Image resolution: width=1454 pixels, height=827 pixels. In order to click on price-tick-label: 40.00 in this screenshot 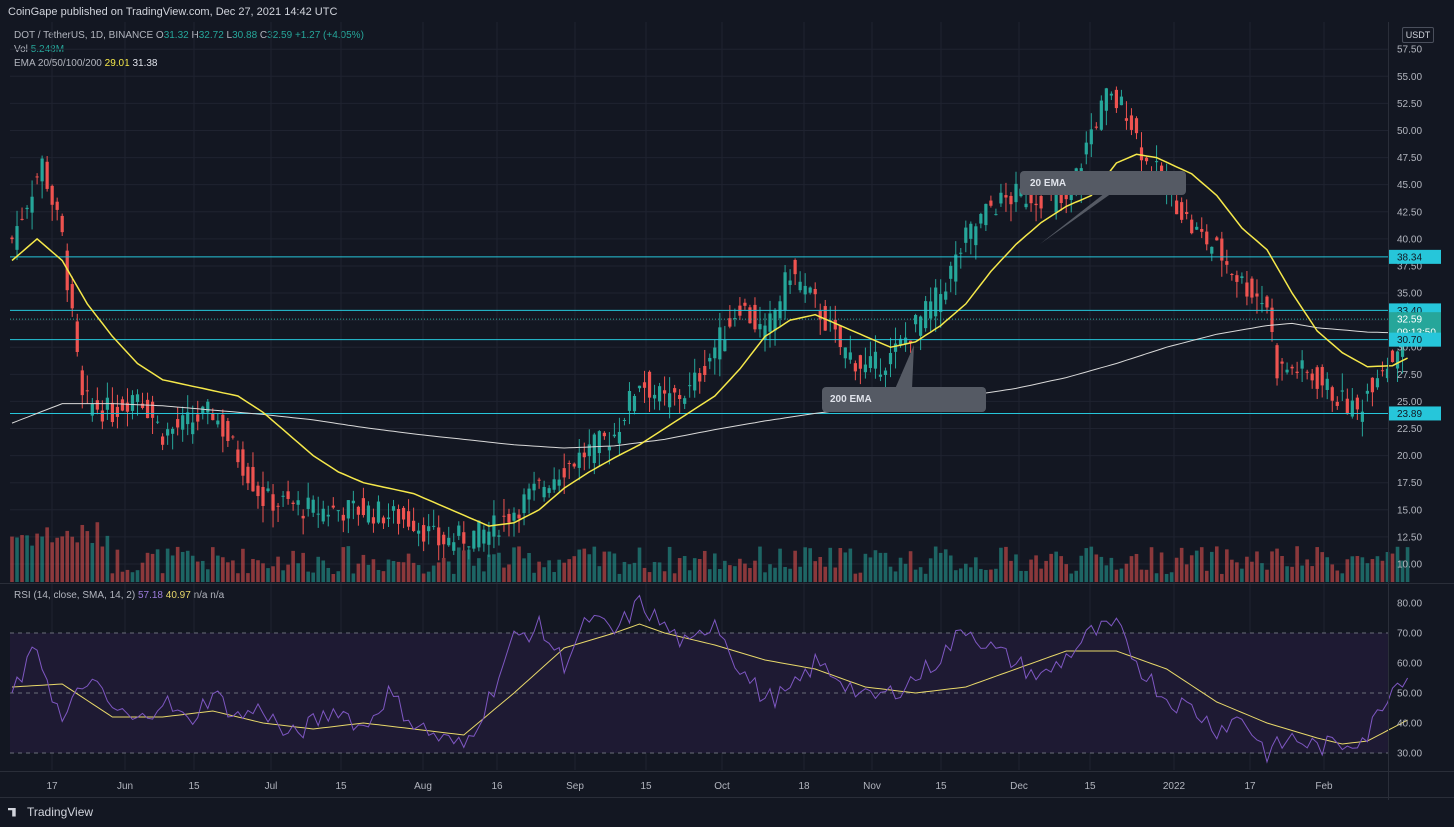, I will do `click(1409, 239)`.